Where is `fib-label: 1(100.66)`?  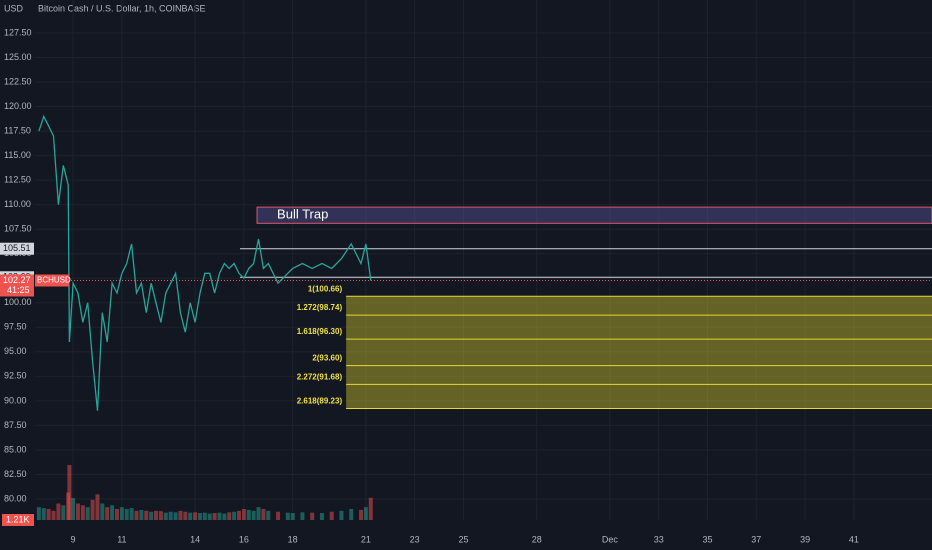 fib-label: 1(100.66) is located at coordinates (325, 288).